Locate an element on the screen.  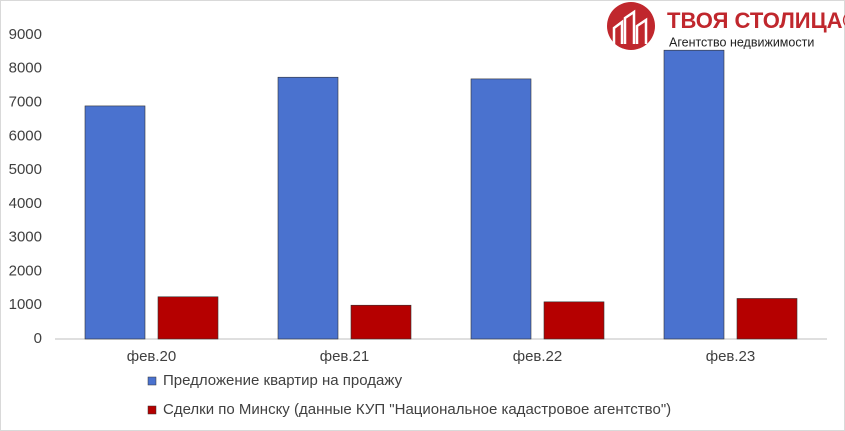
logo: ТВОЯ СТОЛИЦА® Агентство недвижимости is located at coordinates (726, 26).